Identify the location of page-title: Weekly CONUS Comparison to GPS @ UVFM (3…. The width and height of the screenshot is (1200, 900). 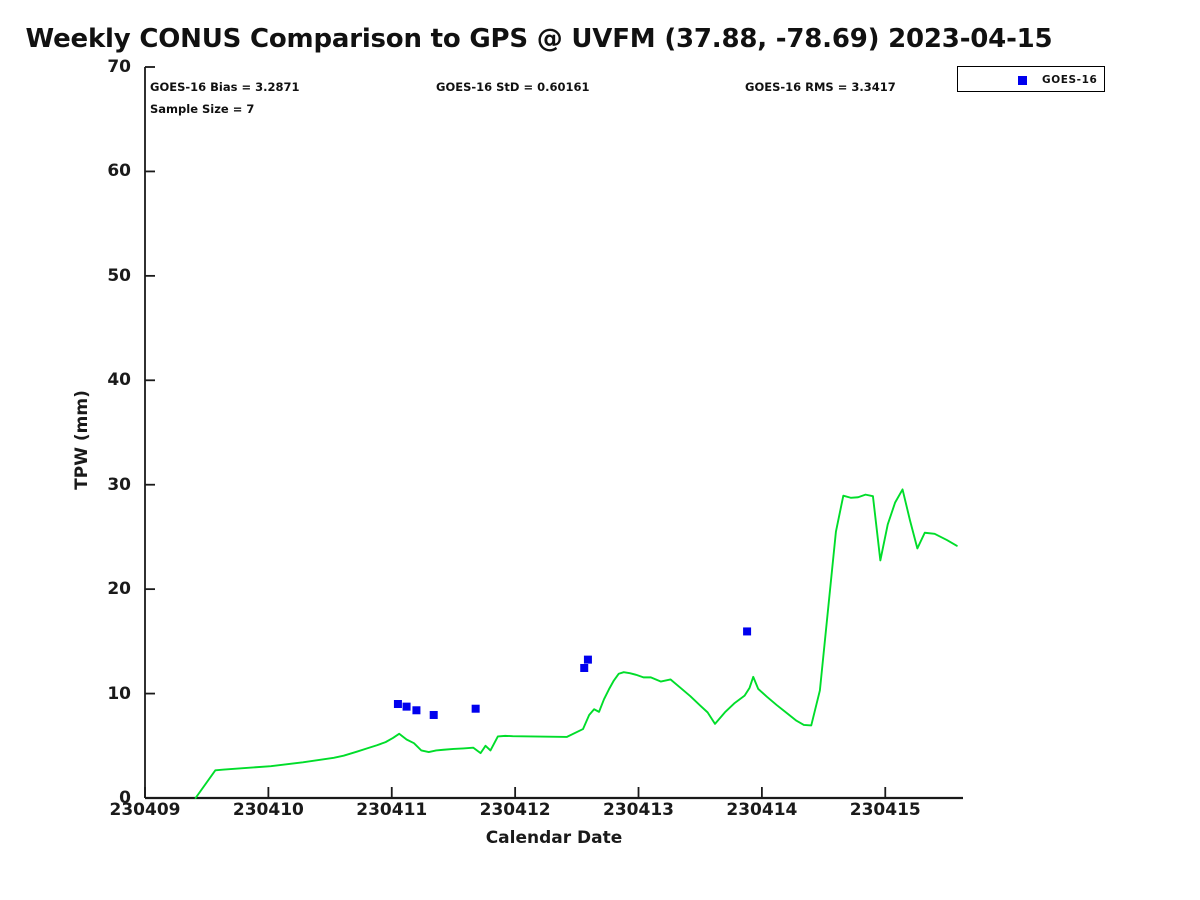
(539, 39).